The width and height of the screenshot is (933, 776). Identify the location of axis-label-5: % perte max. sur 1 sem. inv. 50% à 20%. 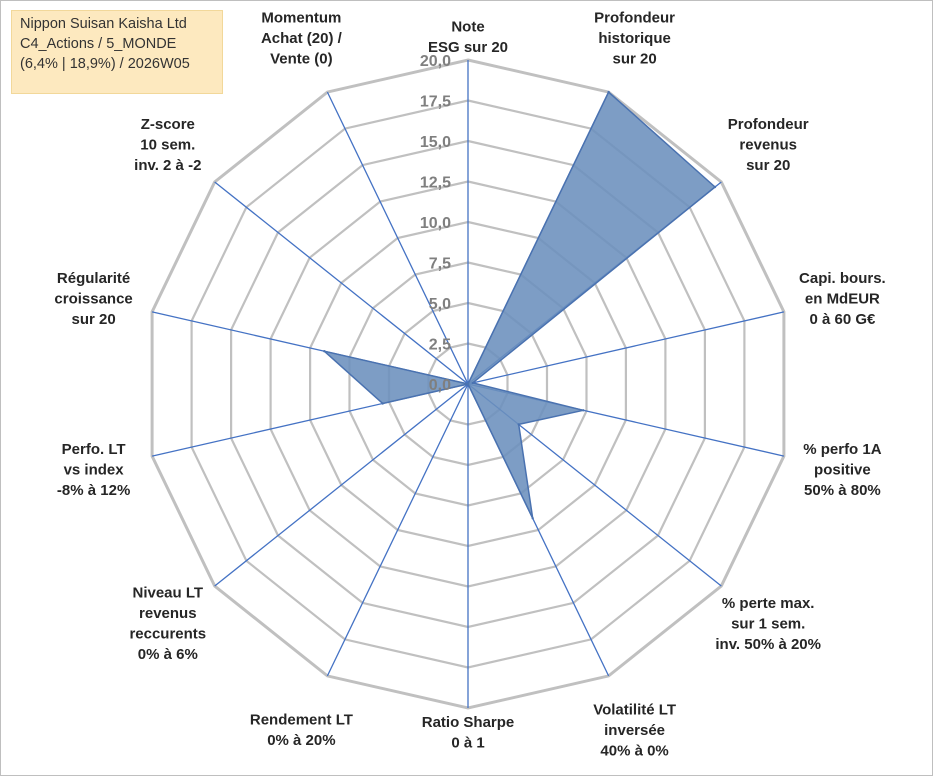
(768, 624).